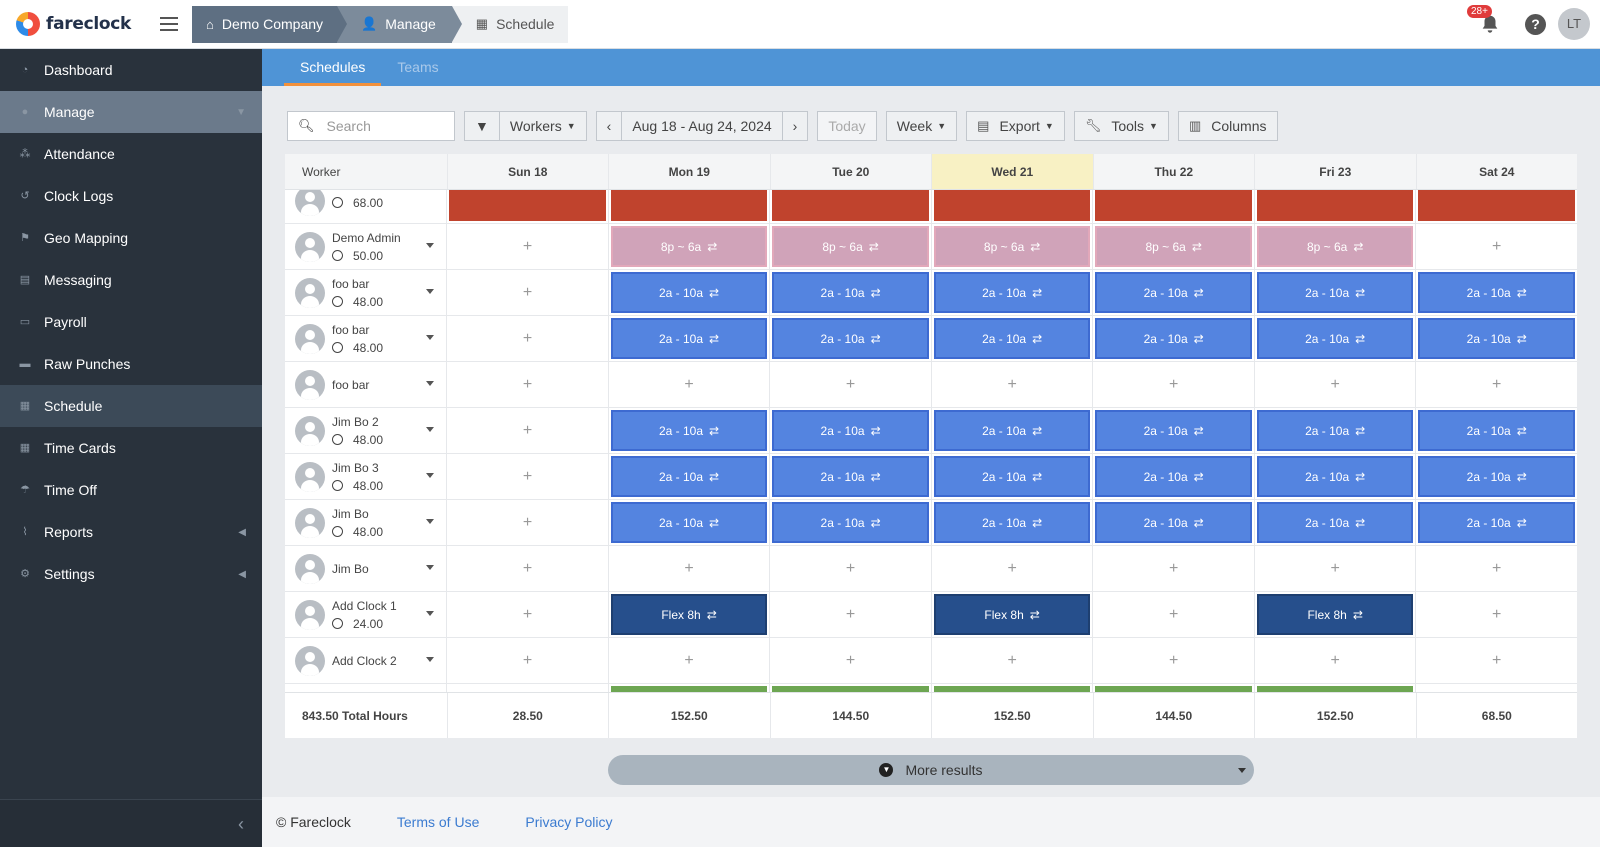 This screenshot has height=847, width=1600. What do you see at coordinates (702, 126) in the screenshot?
I see `date-range-button: Aug 18 - Aug 24, 2024` at bounding box center [702, 126].